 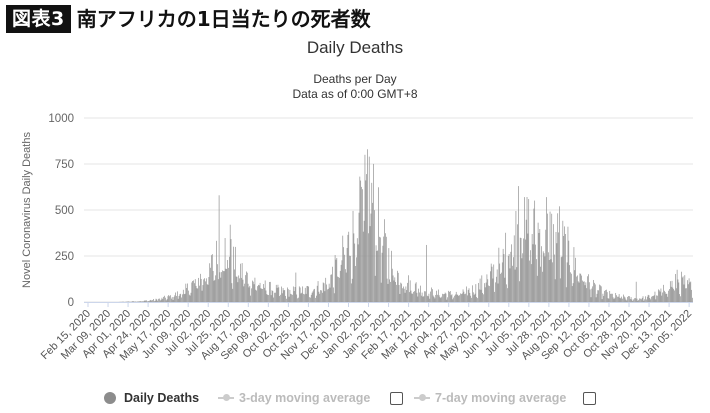 I want to click on legend-marker-3-day-average, so click(x=226, y=397).